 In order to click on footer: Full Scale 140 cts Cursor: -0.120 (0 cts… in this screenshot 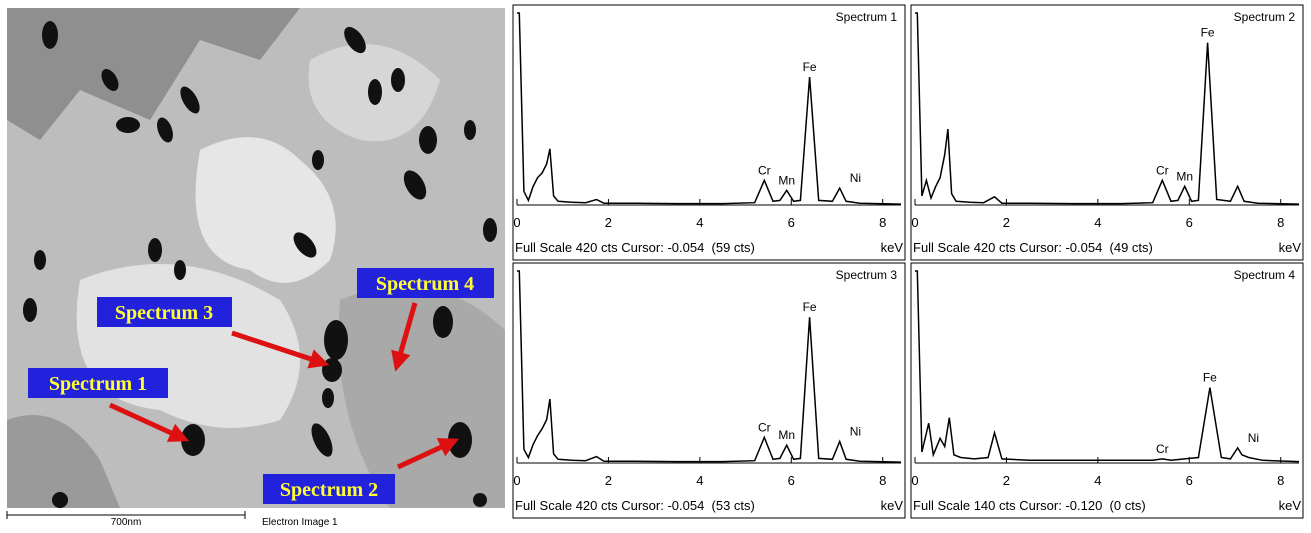, I will do `click(1029, 505)`.